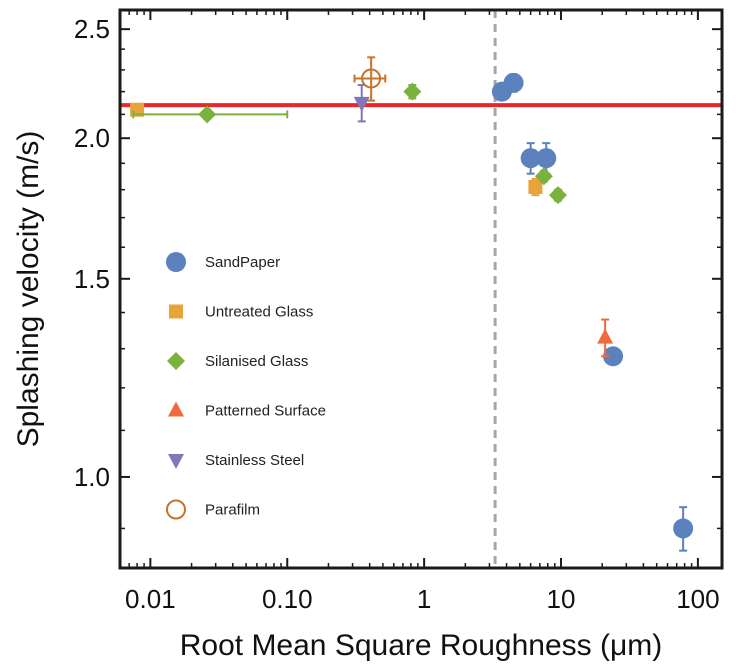 The image size is (736, 667). I want to click on parafilm-point, so click(371, 78).